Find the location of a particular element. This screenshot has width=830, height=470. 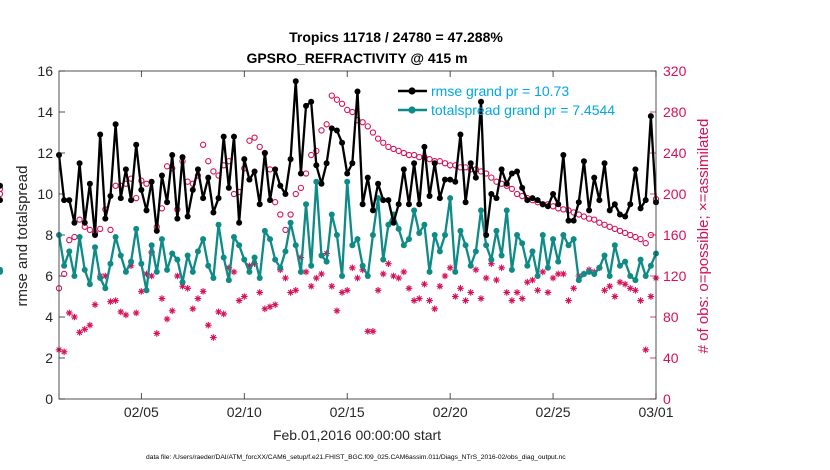

y-tick-label-left: 10 is located at coordinates (45, 194).